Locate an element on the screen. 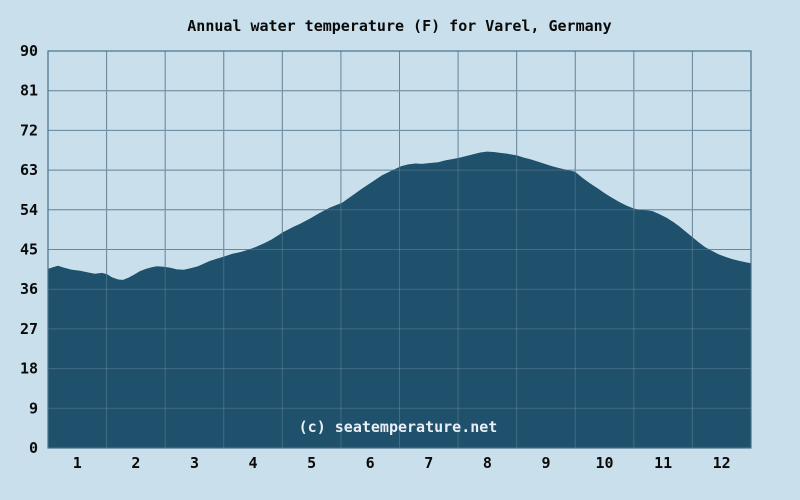 This screenshot has width=800, height=500. x-axis-month-label: 3 is located at coordinates (194, 463).